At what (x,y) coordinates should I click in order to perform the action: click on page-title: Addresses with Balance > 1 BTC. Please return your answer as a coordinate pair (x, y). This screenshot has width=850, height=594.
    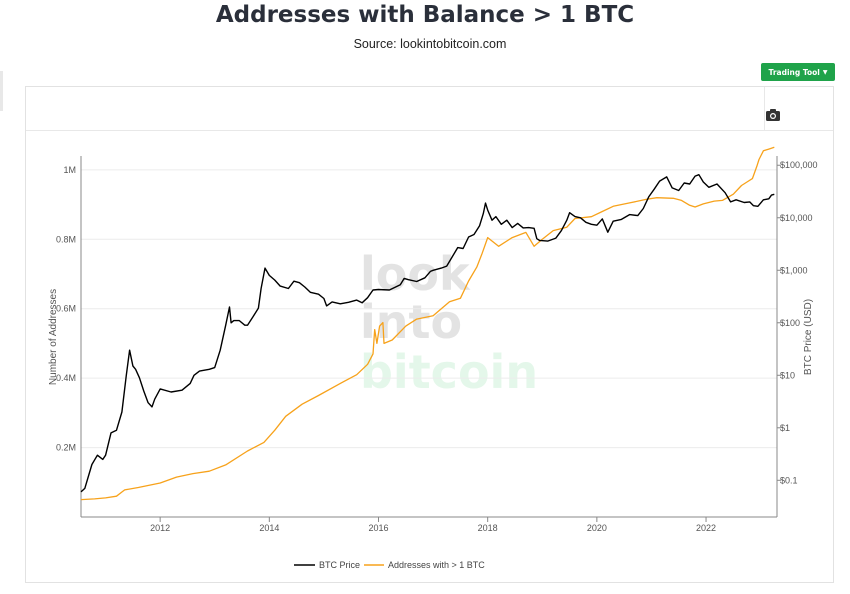
    Looking at the image, I should click on (425, 15).